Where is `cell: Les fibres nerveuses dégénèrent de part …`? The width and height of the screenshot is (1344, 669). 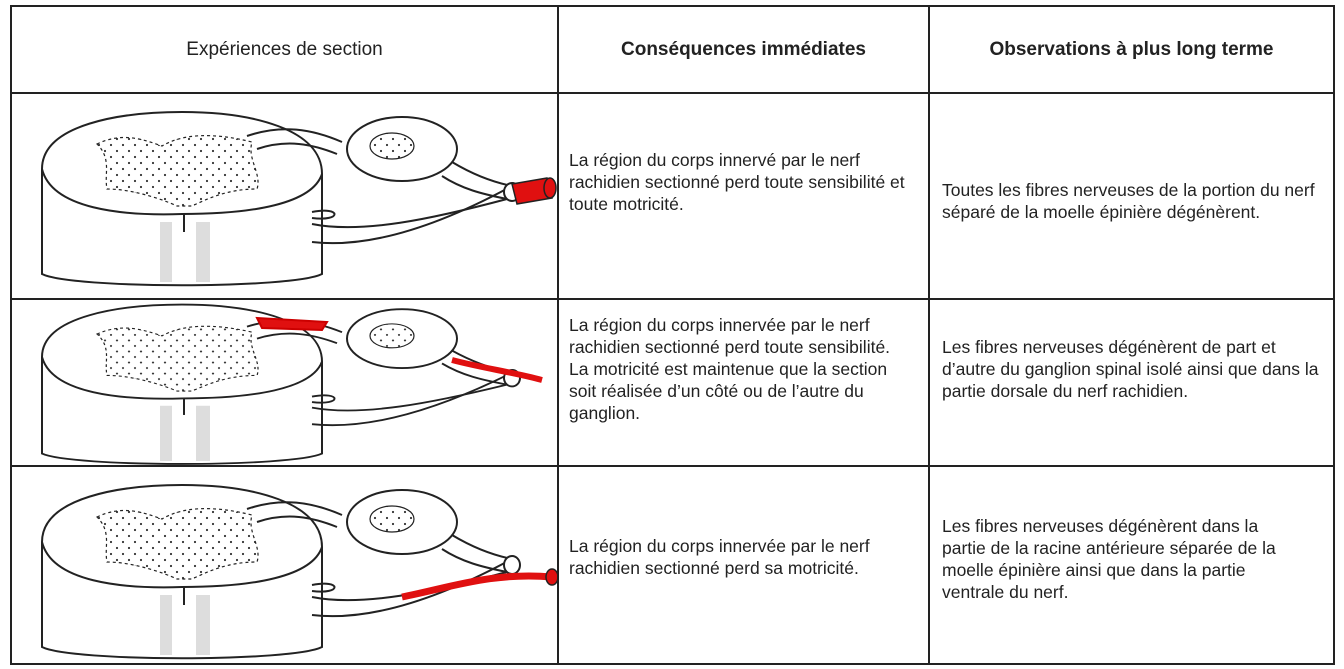
cell: Les fibres nerveuses dégénèrent de part … is located at coordinates (1131, 382).